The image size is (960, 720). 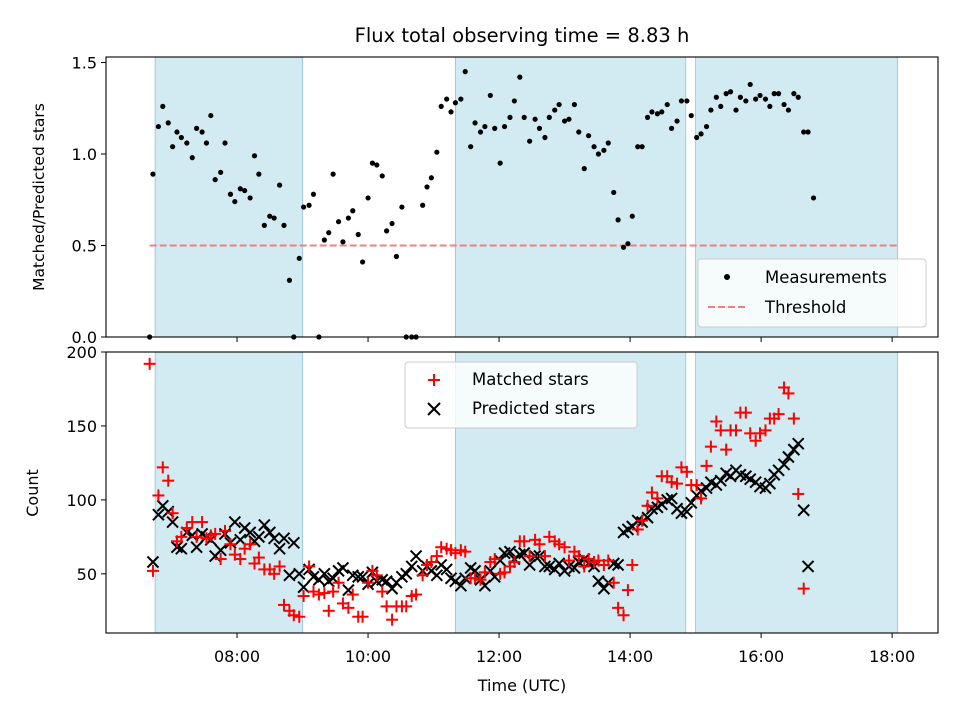 I want to click on top-y-ticks: 0.0 0.5 1.0 1.5, so click(x=89, y=200).